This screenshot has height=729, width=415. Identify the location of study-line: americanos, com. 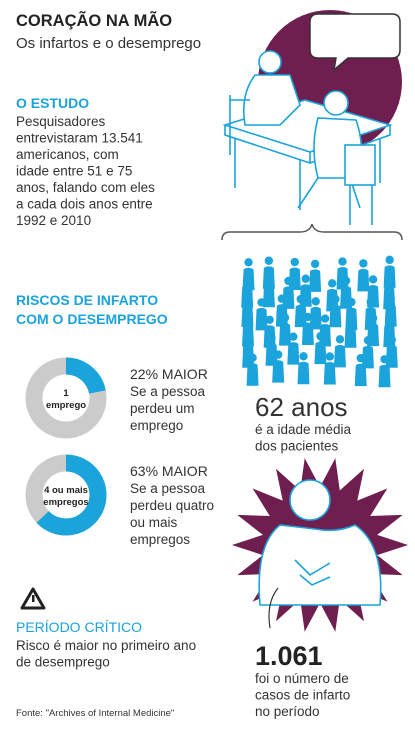
(67, 154).